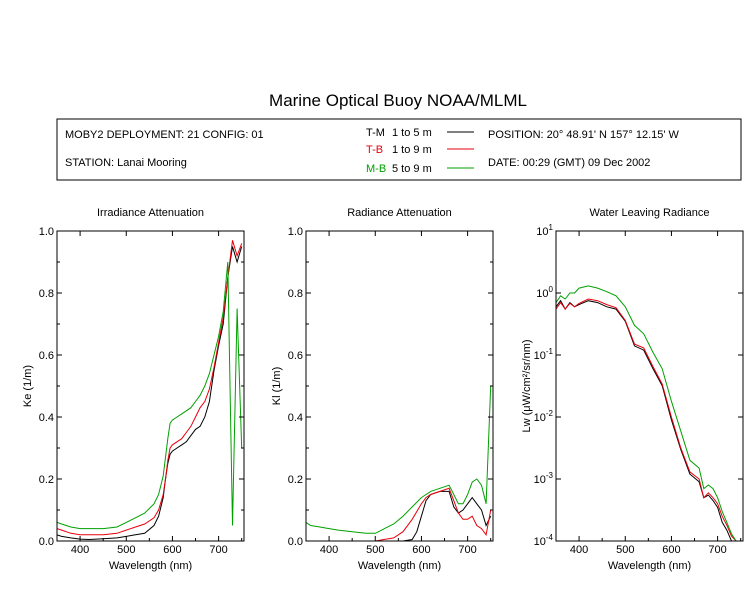 The image size is (750, 600). What do you see at coordinates (412, 150) in the screenshot?
I see `legend-range: 1 to 9 m` at bounding box center [412, 150].